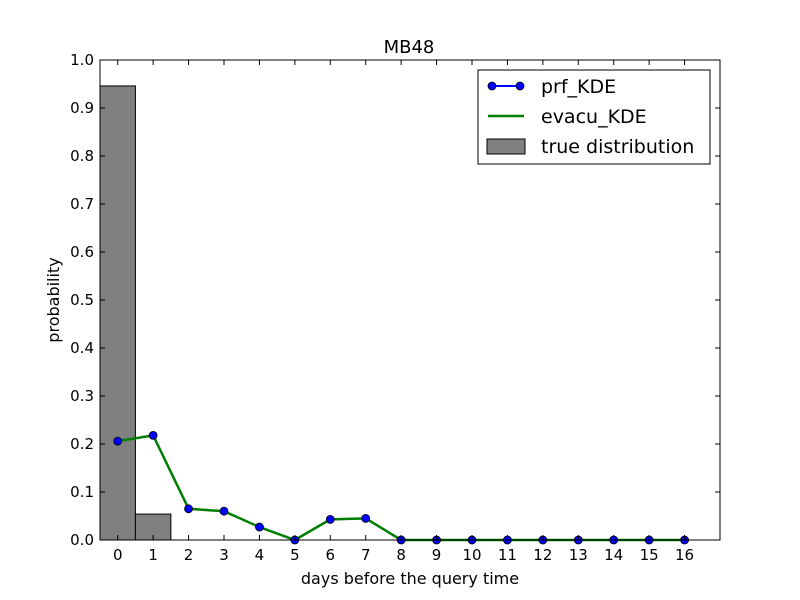 The width and height of the screenshot is (800, 600). Describe the element at coordinates (224, 555) in the screenshot. I see `x-tick-label-3: 3` at that location.